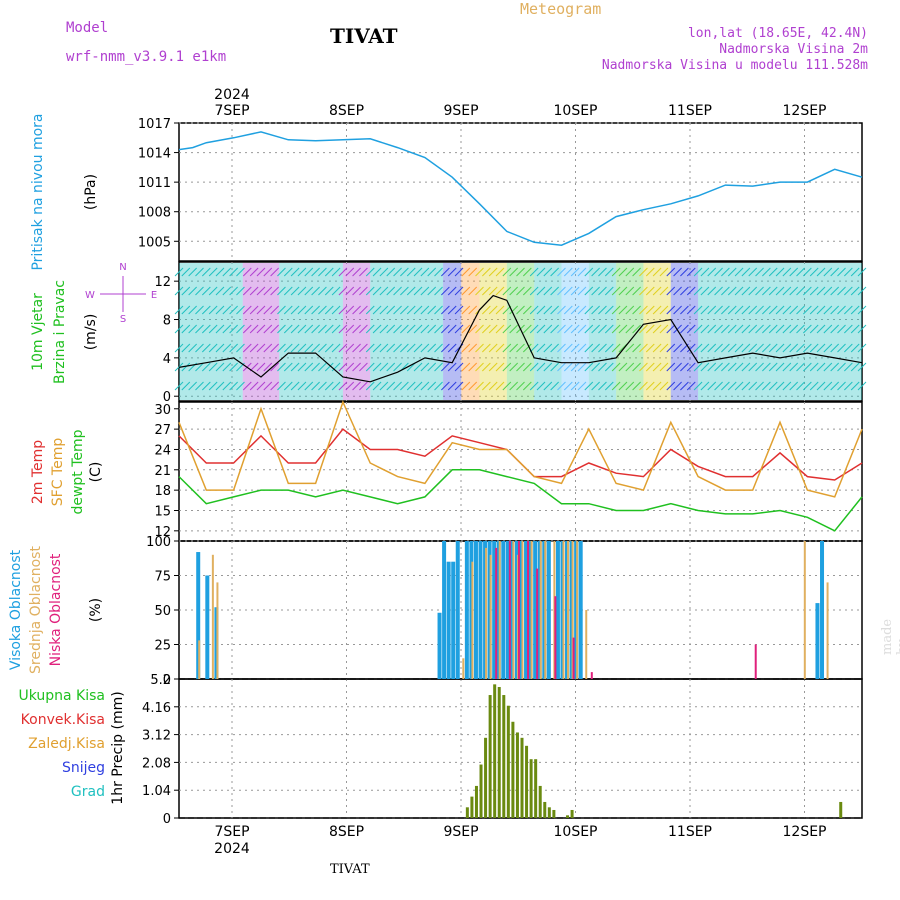 The image size is (900, 900). I want to click on y-tick-label: 27, so click(162, 430).